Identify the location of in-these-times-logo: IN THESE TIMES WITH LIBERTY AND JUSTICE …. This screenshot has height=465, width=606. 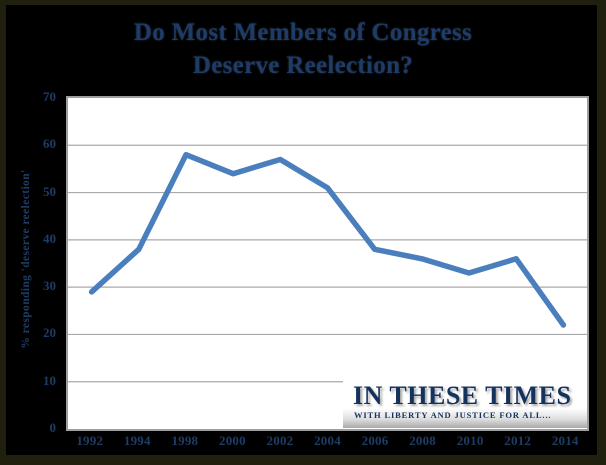
(465, 404).